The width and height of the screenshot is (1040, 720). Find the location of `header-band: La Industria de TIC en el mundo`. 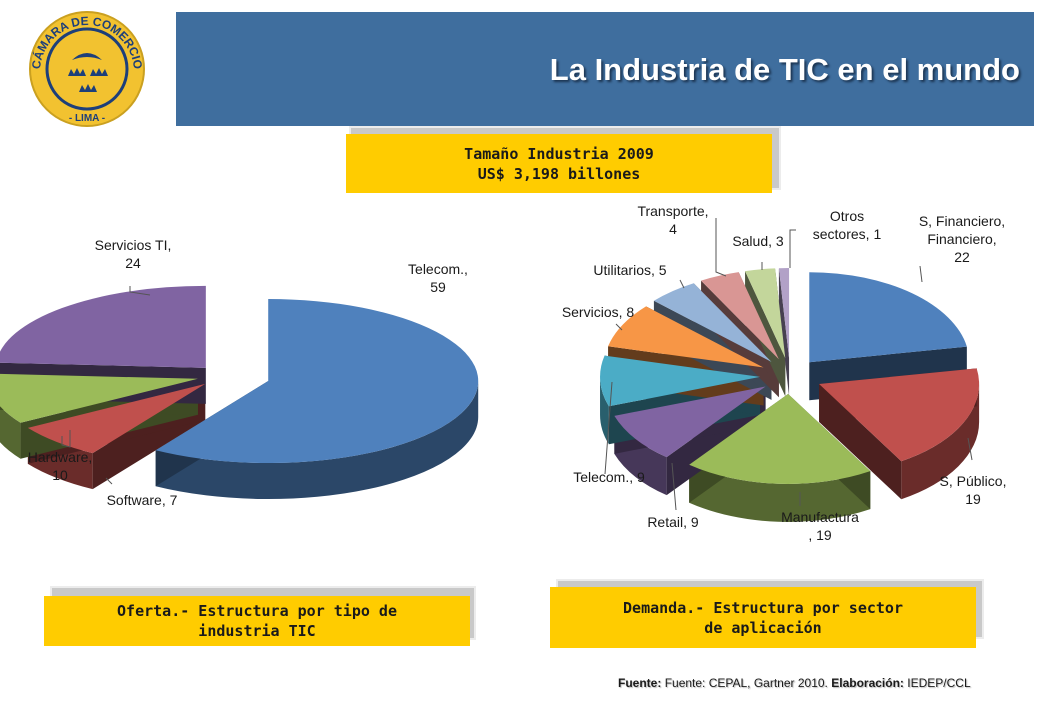

header-band: La Industria de TIC en el mundo is located at coordinates (605, 69).